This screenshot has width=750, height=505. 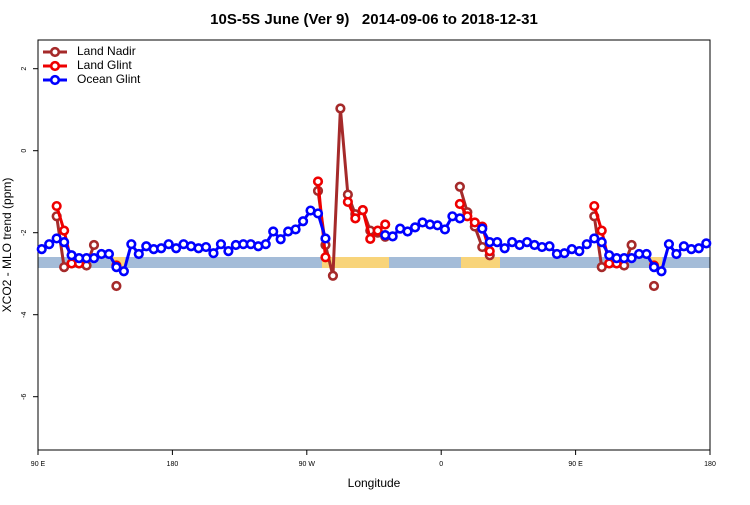 What do you see at coordinates (24, 396) in the screenshot?
I see `y-tick-label: -6` at bounding box center [24, 396].